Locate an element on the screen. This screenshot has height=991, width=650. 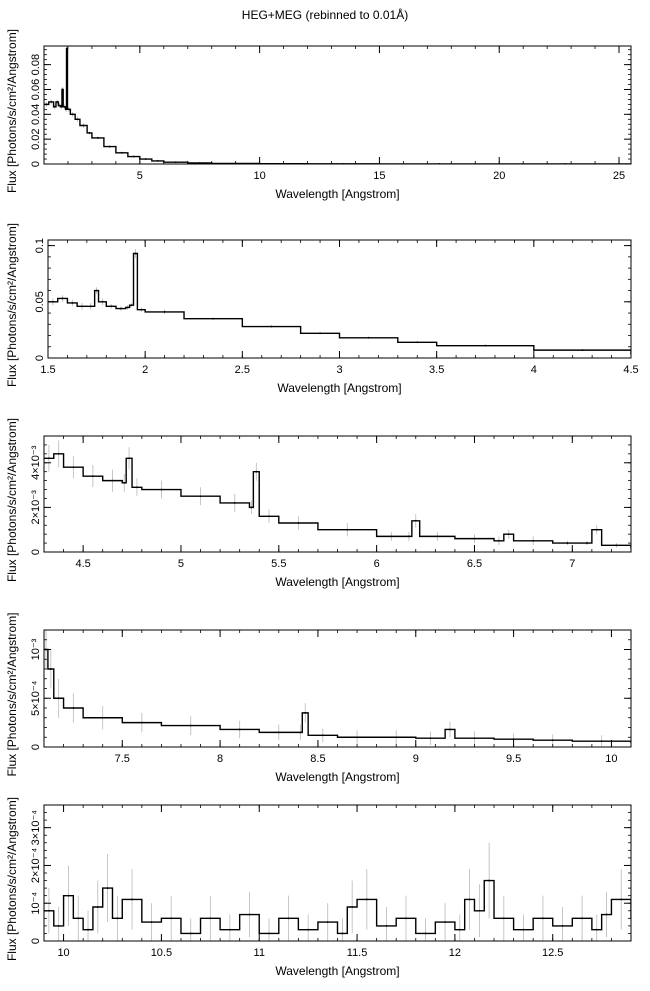
page-title: HEG+MEG (rebinned to 0.01Å) is located at coordinates (325, 15).